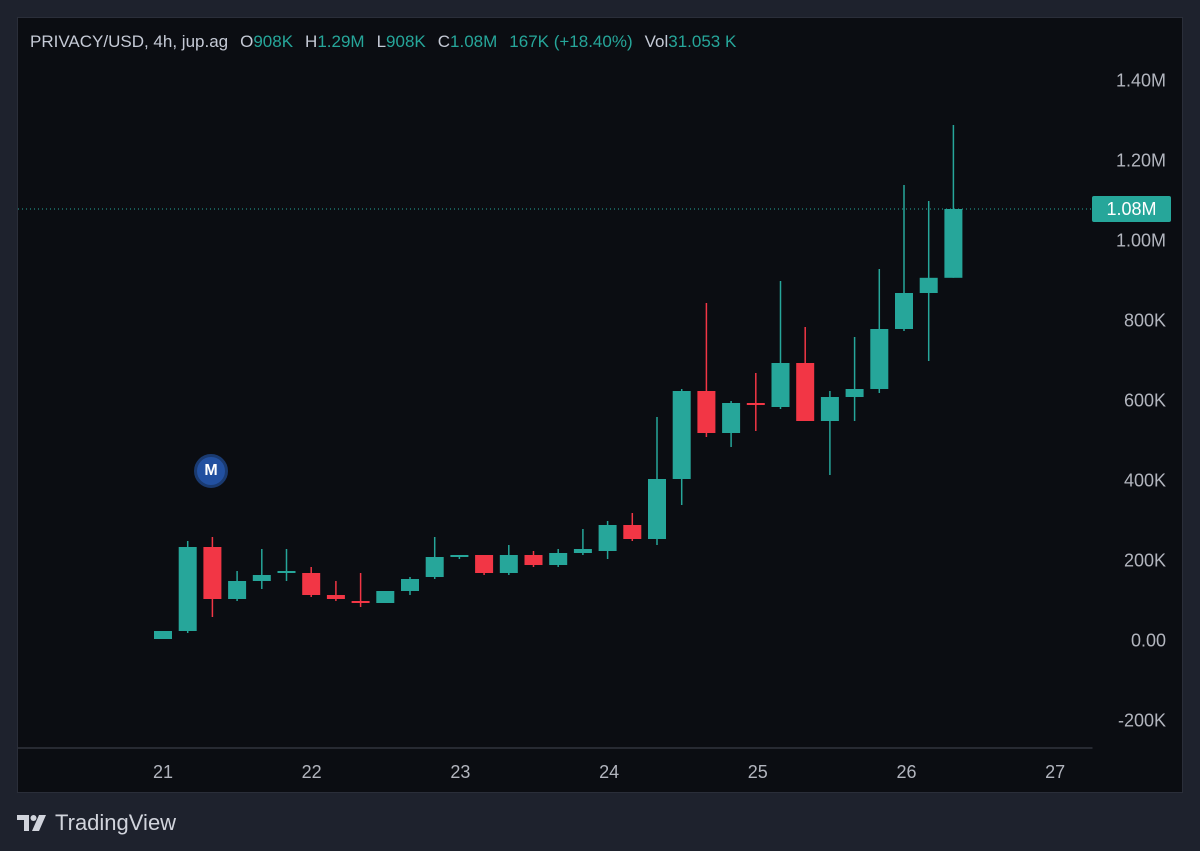  I want to click on legend-volume-label: Vol, so click(656, 41).